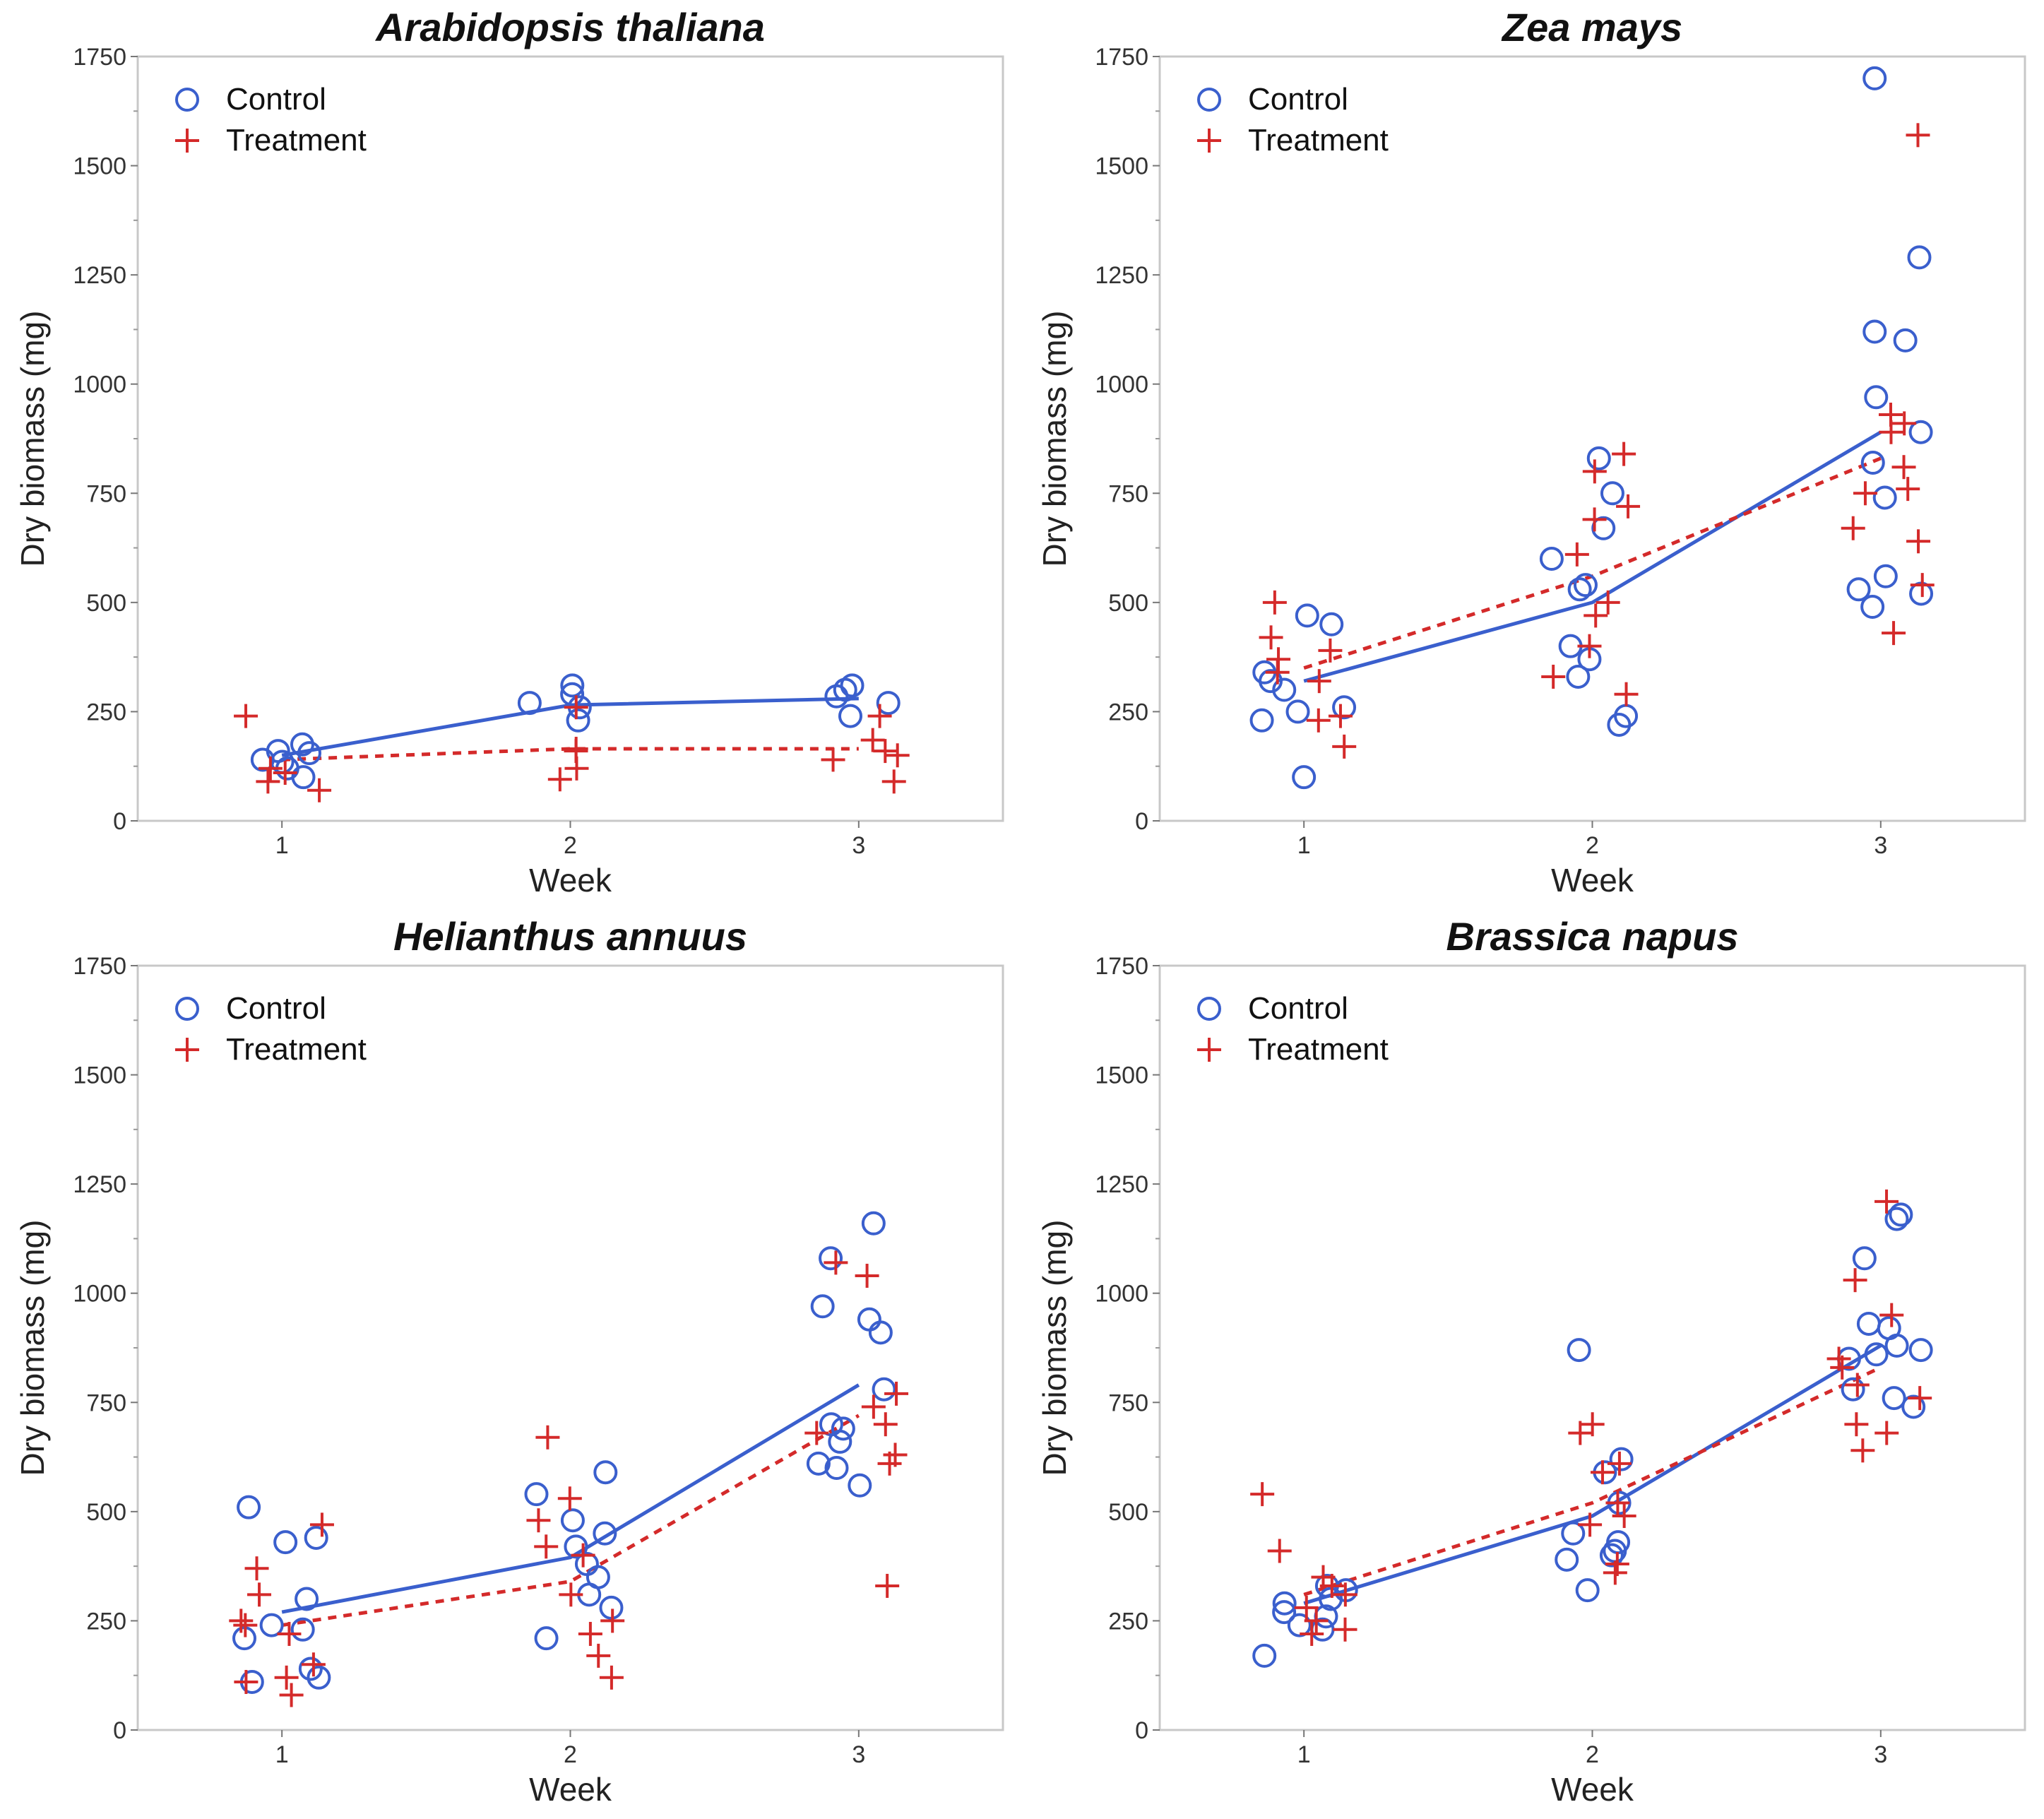  What do you see at coordinates (99, 57) in the screenshot?
I see `y-tick-label: 1750` at bounding box center [99, 57].